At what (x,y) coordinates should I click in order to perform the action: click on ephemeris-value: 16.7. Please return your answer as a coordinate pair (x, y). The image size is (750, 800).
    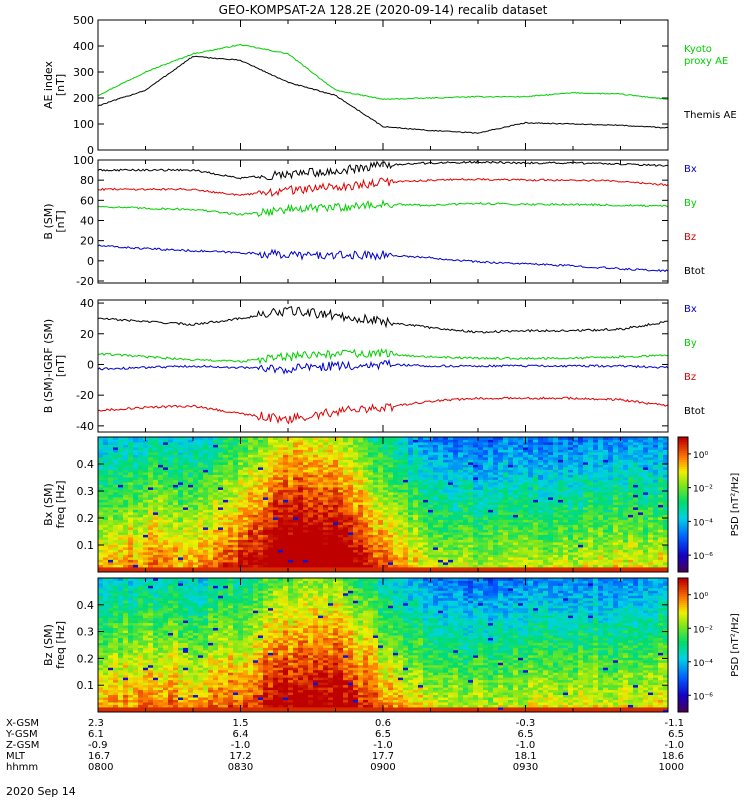
    Looking at the image, I should click on (99, 756).